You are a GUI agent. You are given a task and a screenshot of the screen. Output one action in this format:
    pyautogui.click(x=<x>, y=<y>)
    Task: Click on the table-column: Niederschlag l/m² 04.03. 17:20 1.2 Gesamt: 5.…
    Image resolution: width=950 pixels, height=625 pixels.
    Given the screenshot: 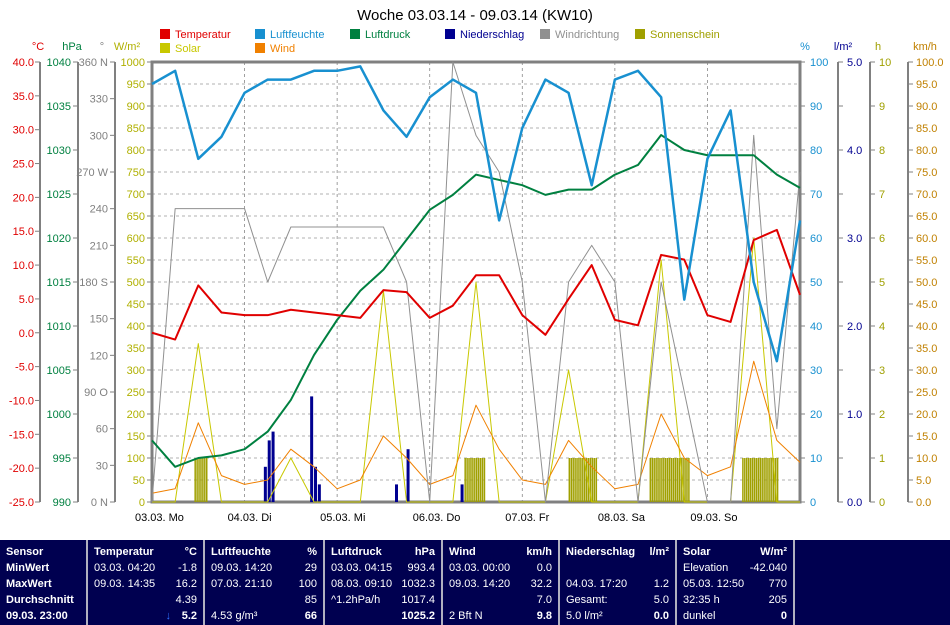 What is the action you would take?
    pyautogui.click(x=618, y=582)
    